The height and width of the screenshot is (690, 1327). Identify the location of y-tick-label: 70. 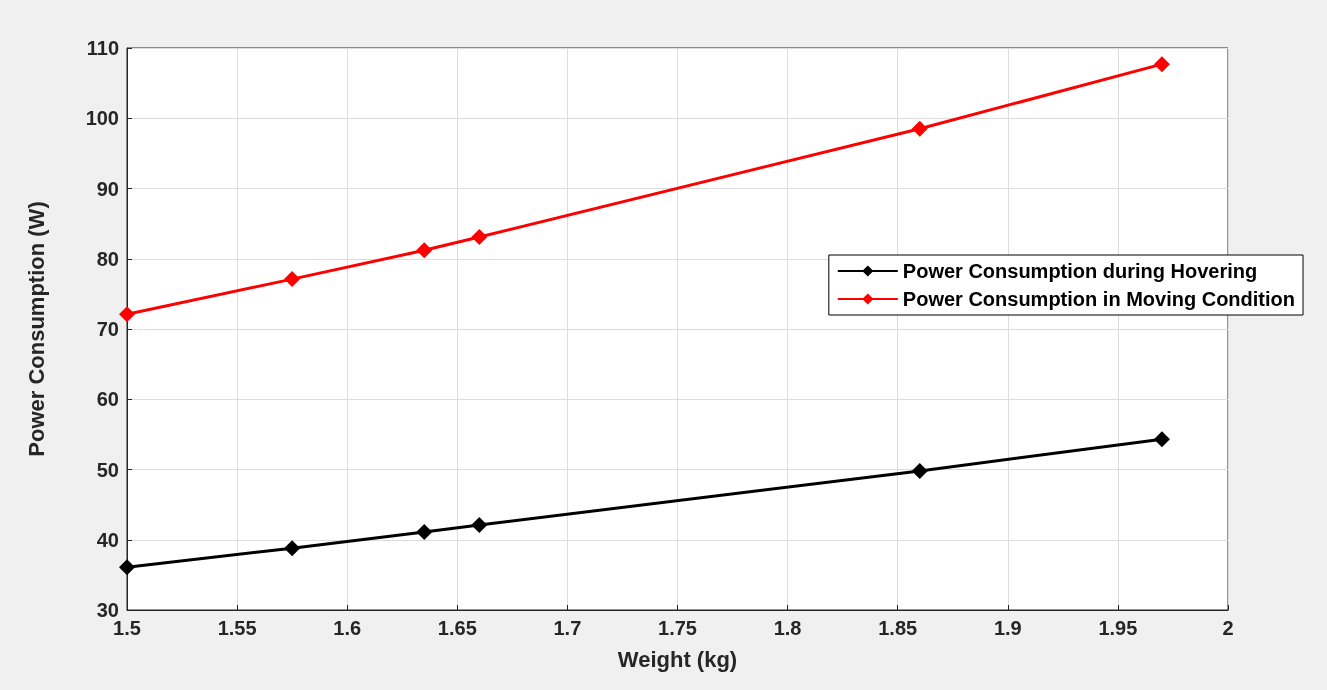
(107, 329).